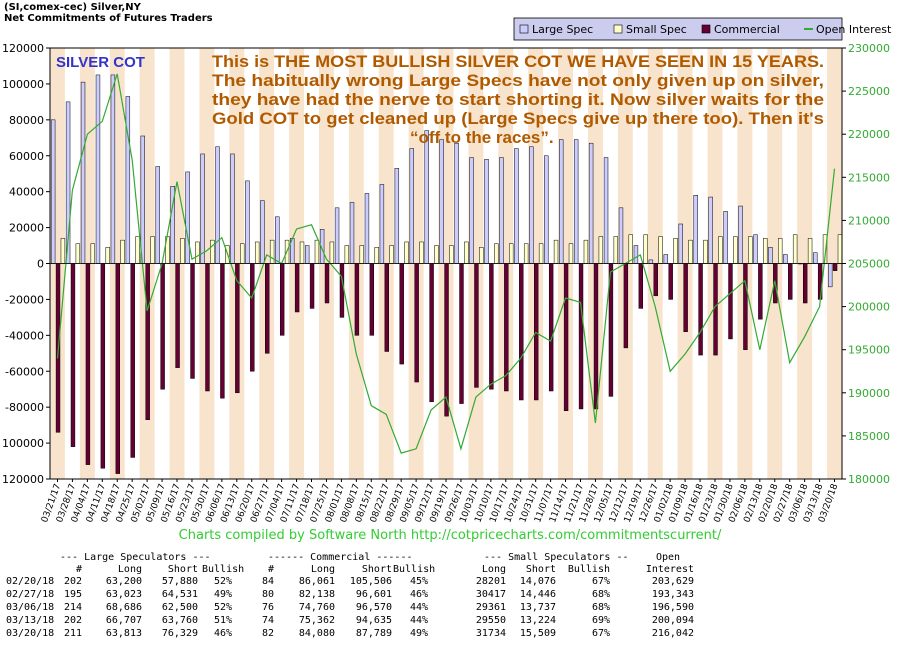 This screenshot has width=900, height=651. What do you see at coordinates (537, 581) in the screenshot?
I see `table-cell: 14,076` at bounding box center [537, 581].